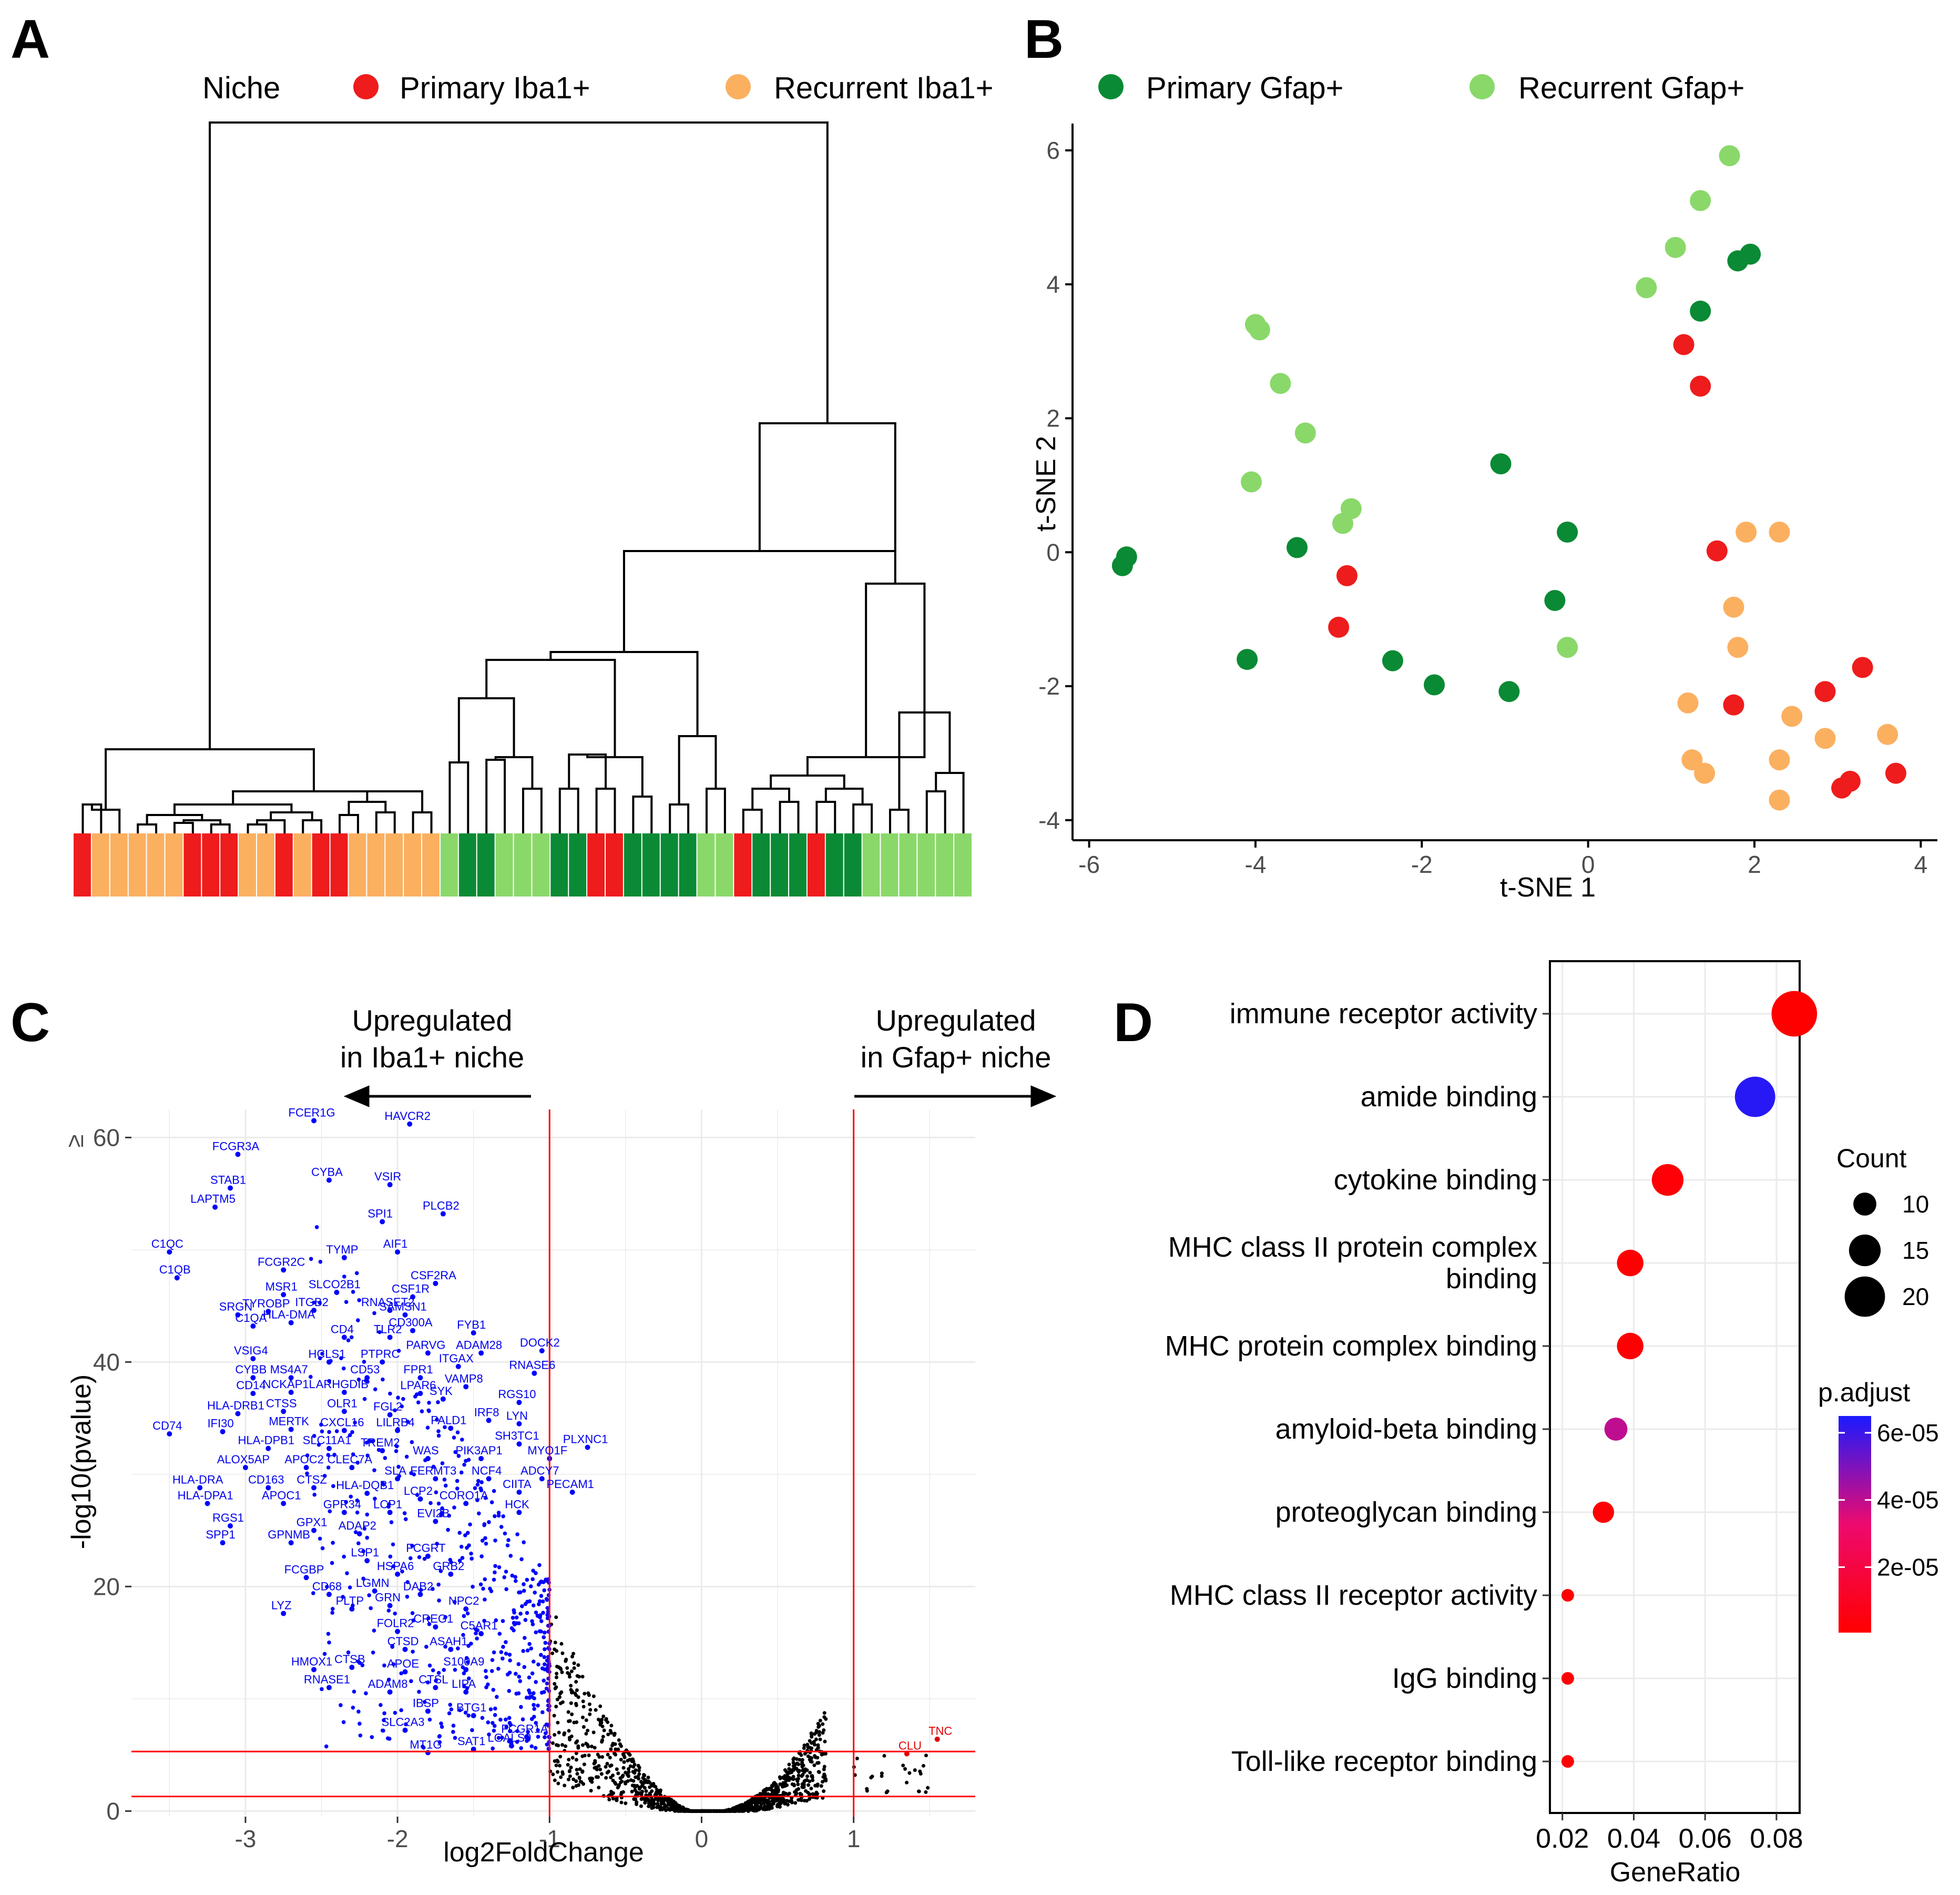 This screenshot has height=1895, width=1960. What do you see at coordinates (426, 1744) in the screenshot?
I see `gene-label: MT1G` at bounding box center [426, 1744].